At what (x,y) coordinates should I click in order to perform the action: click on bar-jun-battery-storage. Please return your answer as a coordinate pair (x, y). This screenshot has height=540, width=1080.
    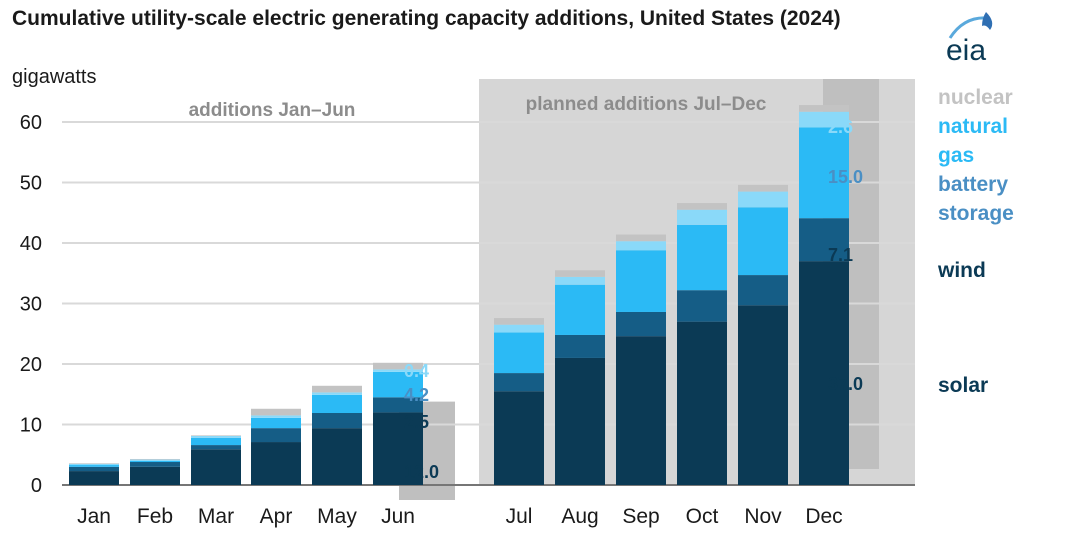
    Looking at the image, I should click on (398, 384).